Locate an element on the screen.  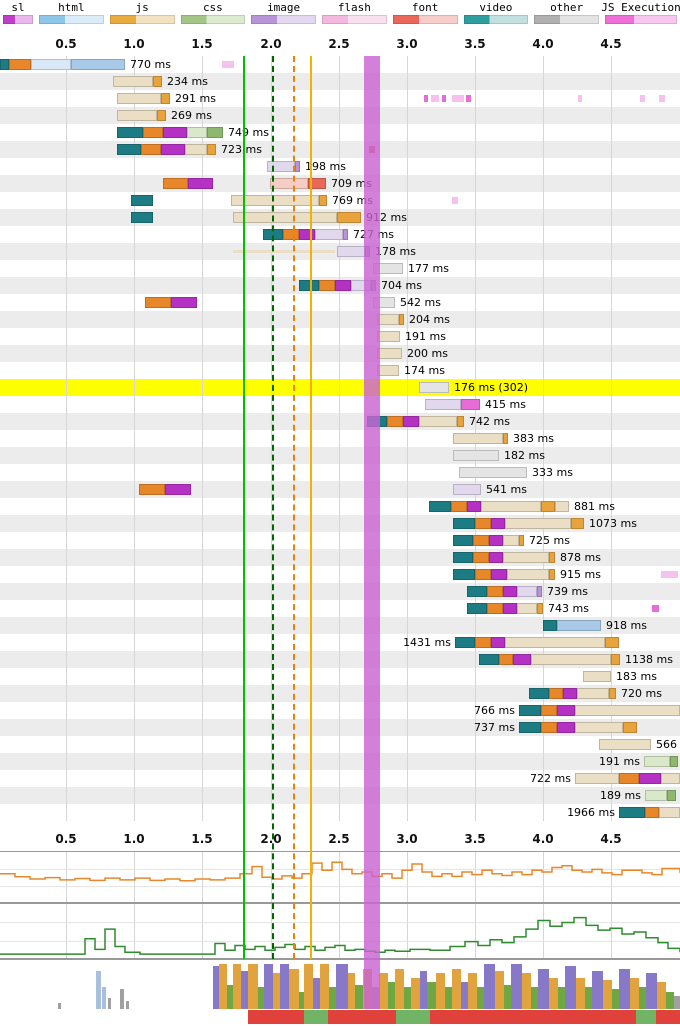
legend-label: image is located at coordinates (284, 7).